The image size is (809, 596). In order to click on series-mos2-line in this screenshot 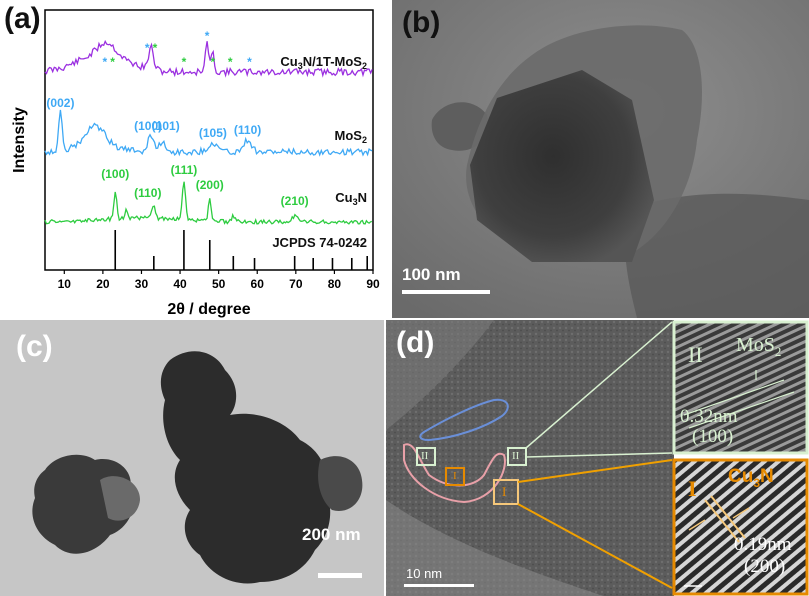, I will do `click(208, 133)`.